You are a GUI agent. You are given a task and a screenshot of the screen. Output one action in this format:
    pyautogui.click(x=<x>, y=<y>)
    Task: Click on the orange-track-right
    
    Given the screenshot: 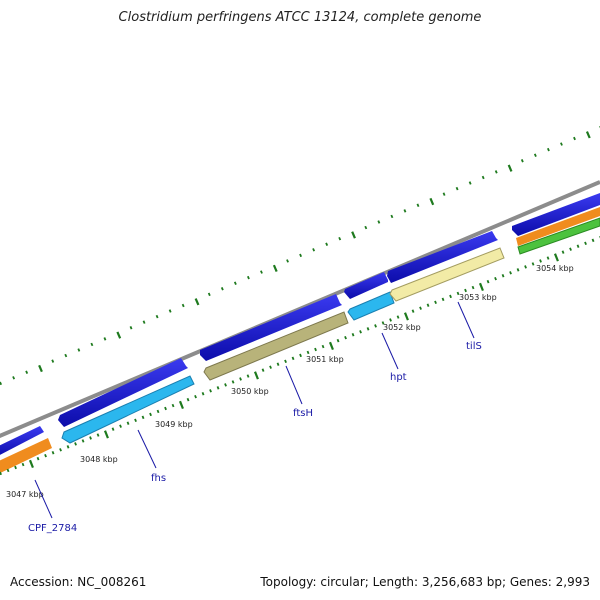 What is the action you would take?
    pyautogui.click(x=558, y=226)
    